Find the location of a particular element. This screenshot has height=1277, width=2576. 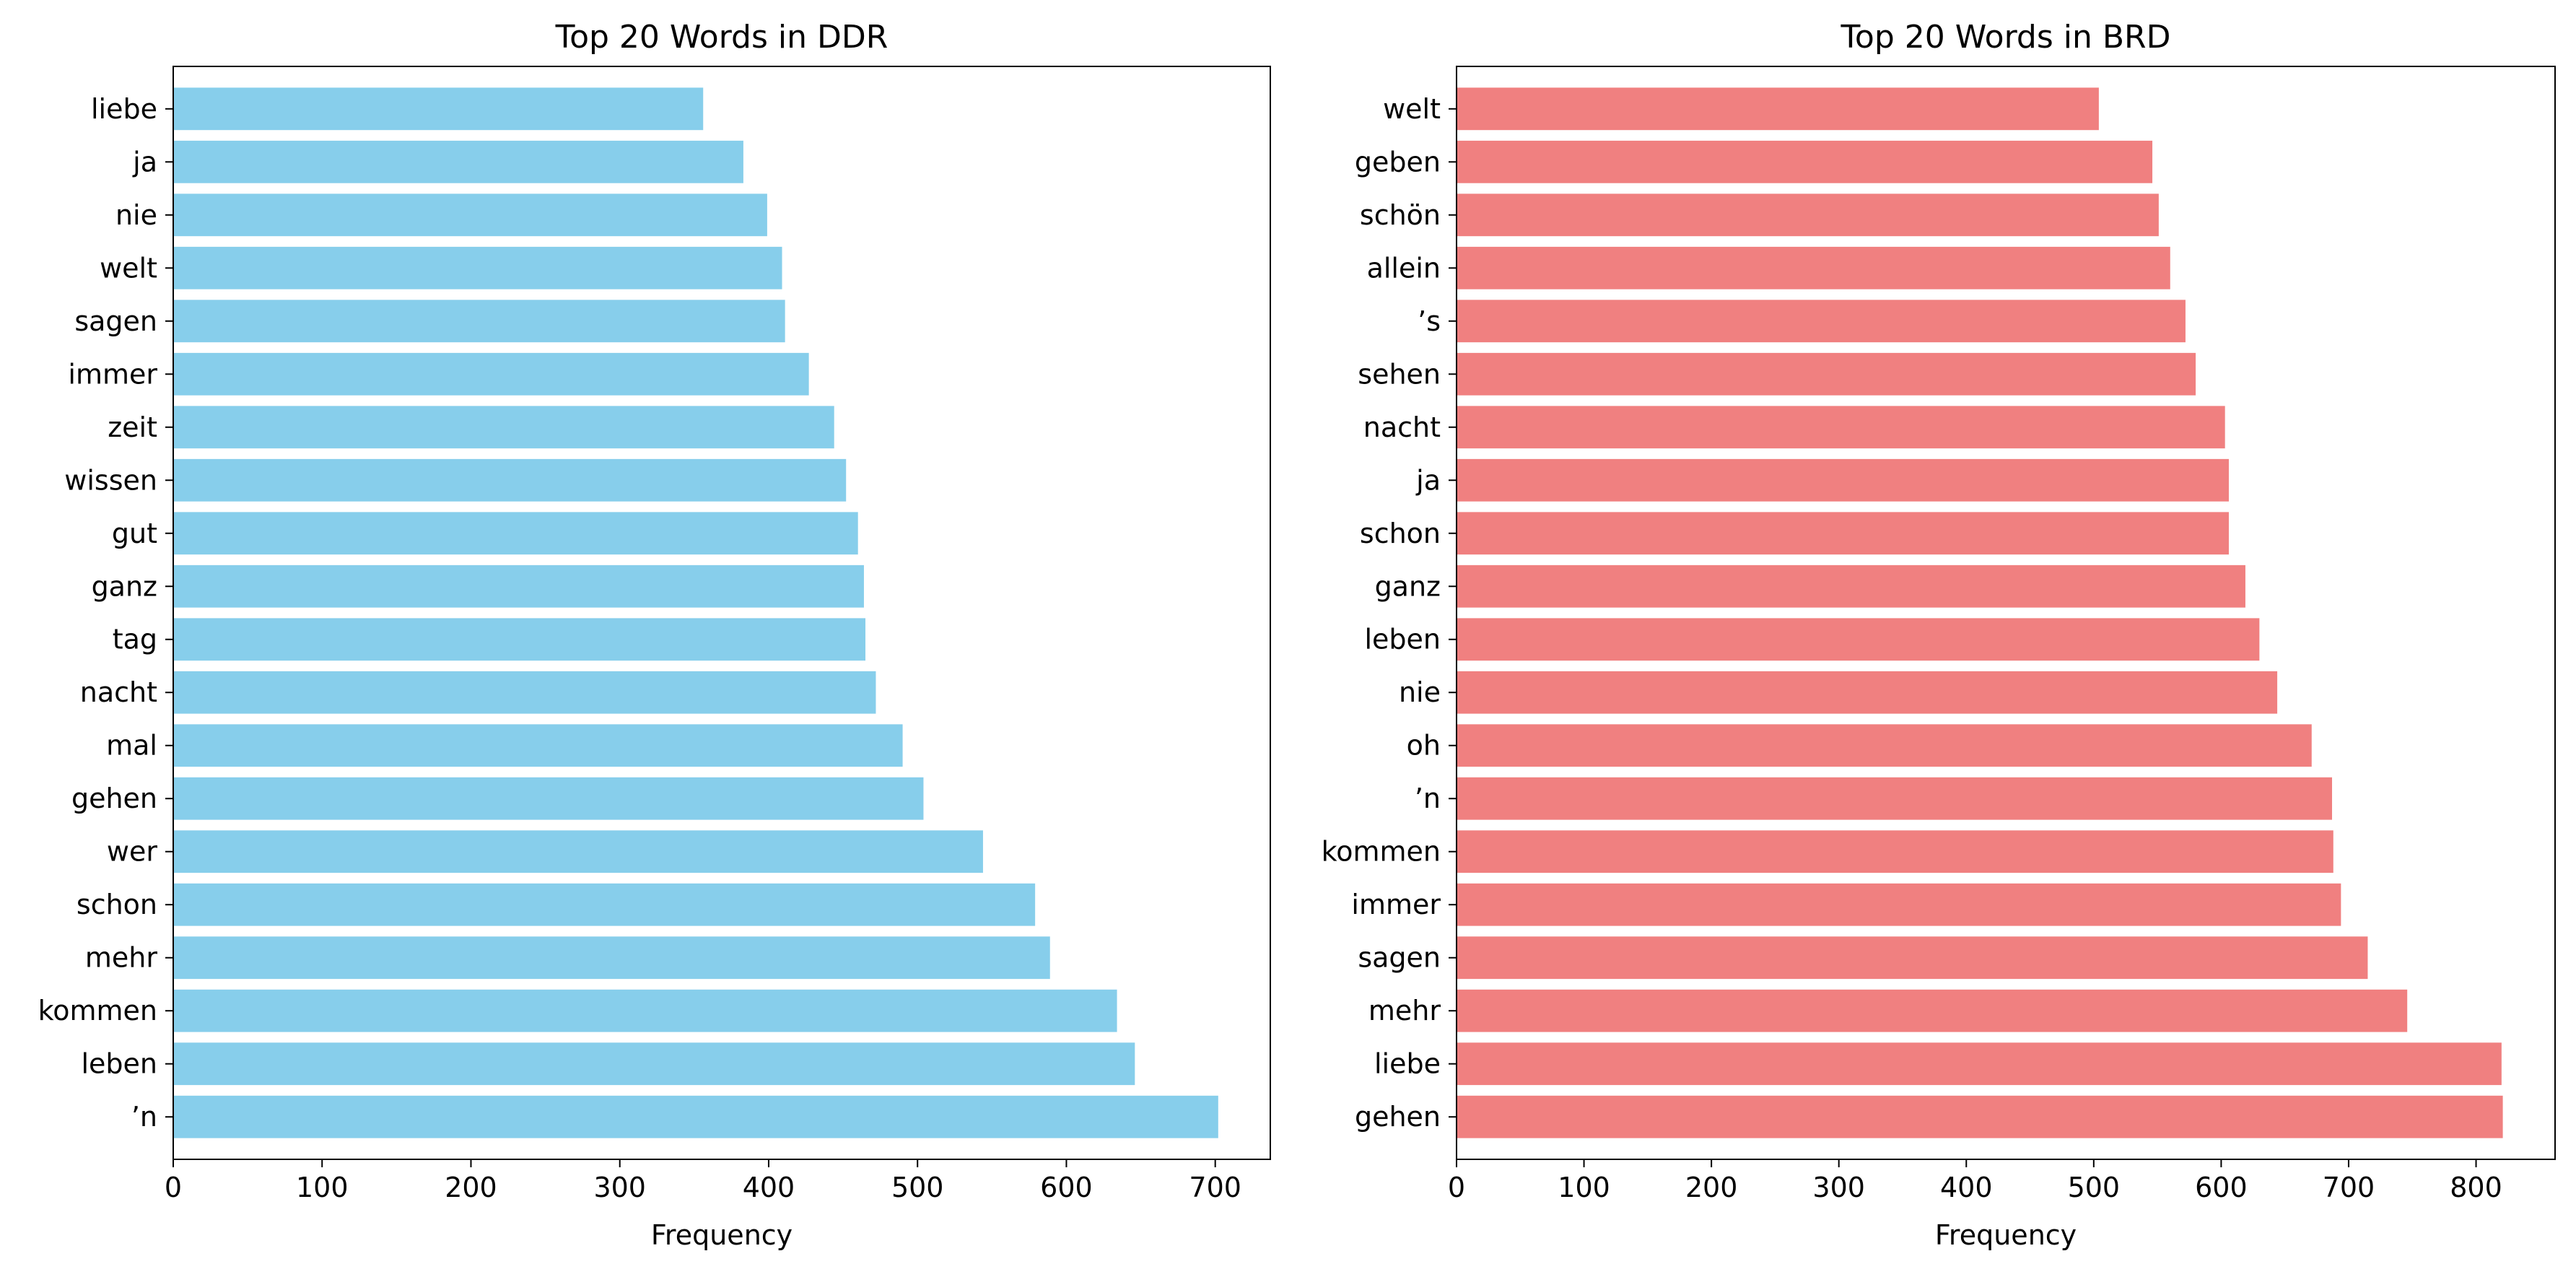

bar-mal is located at coordinates (538, 745).